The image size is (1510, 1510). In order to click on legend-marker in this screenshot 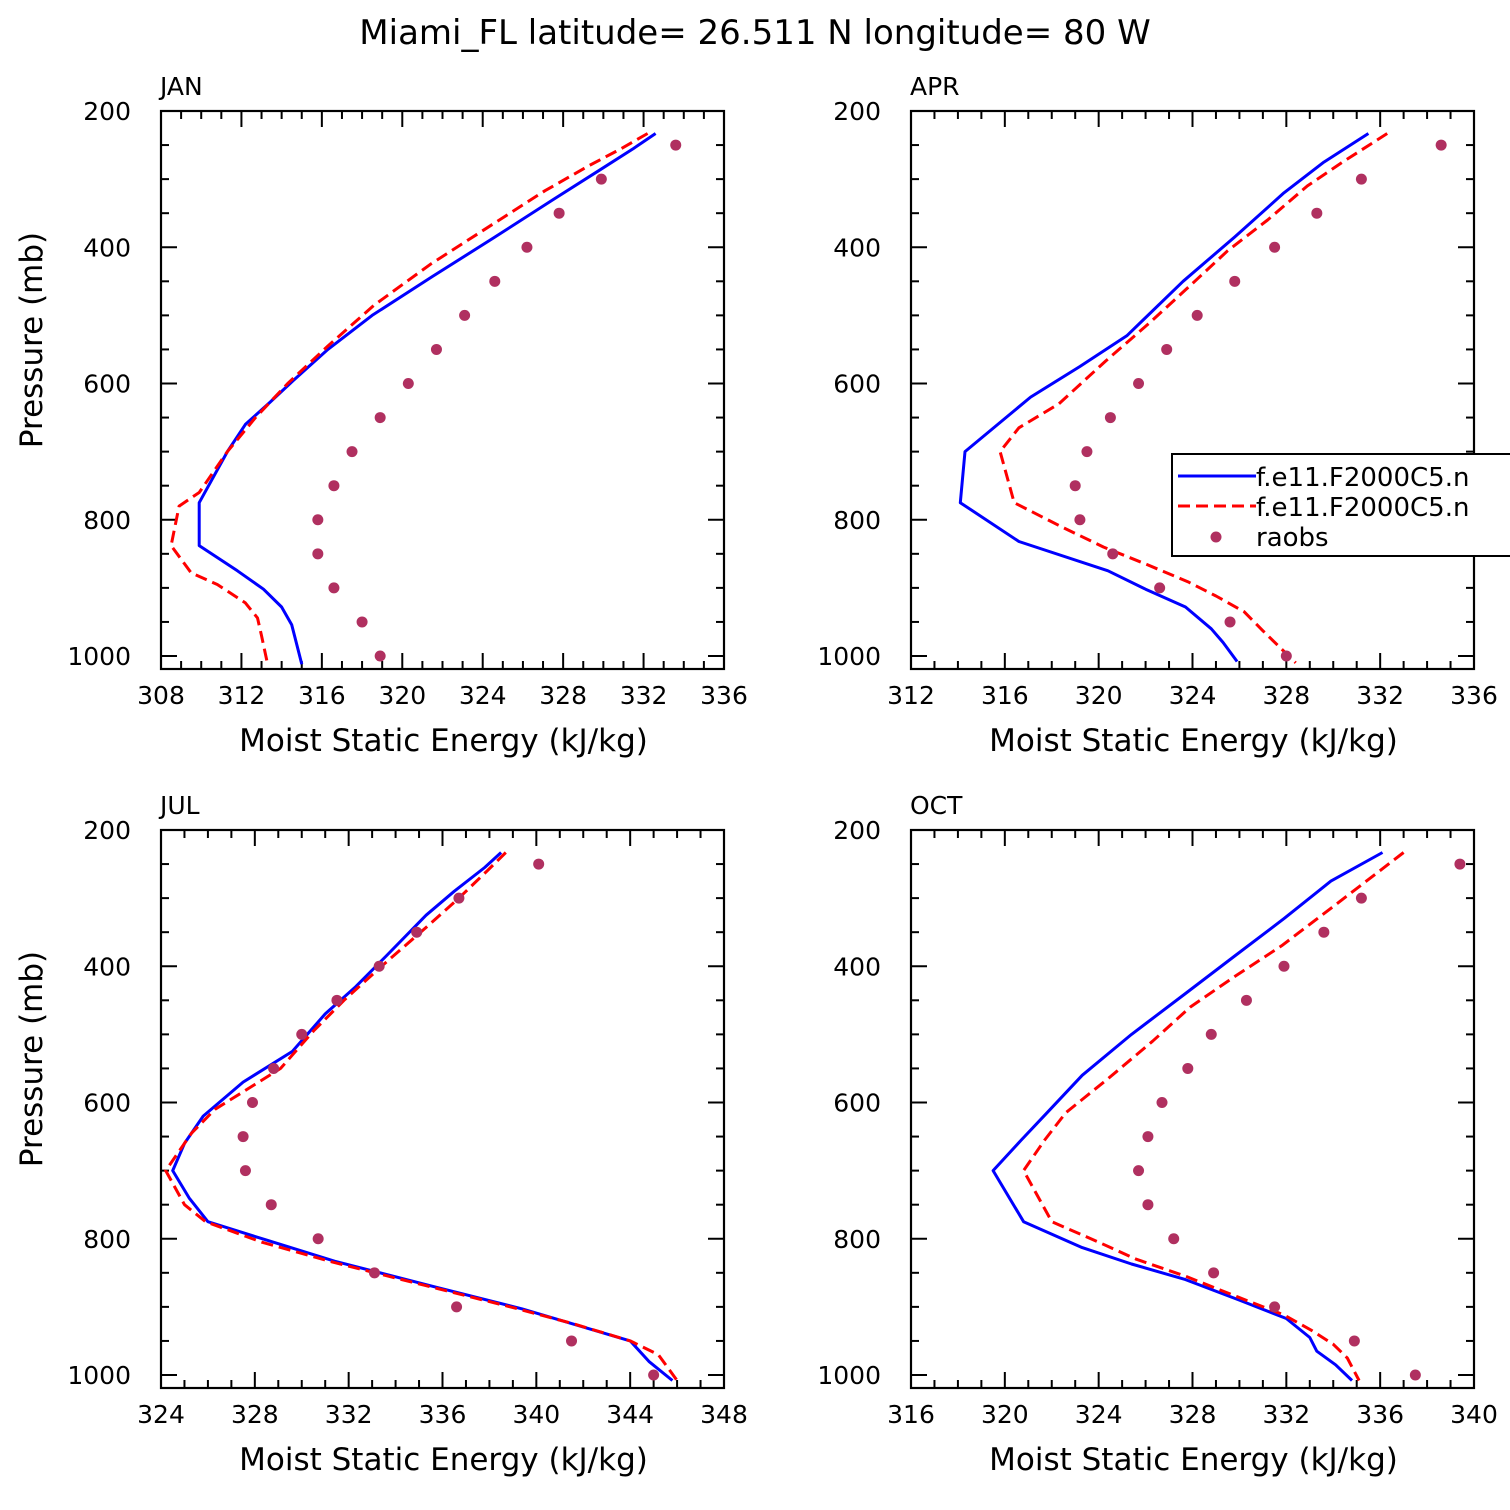, I will do `click(1216, 537)`.